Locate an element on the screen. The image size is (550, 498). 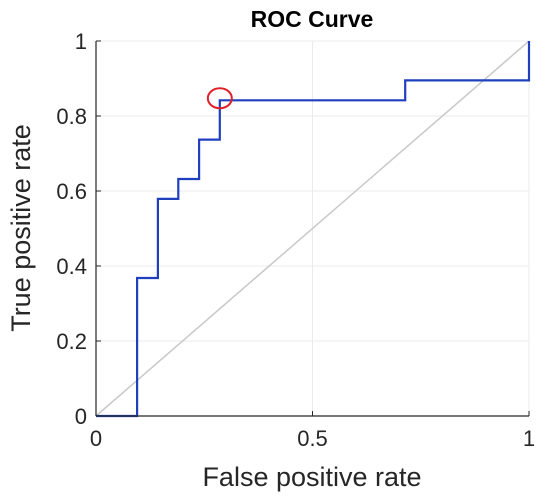
y-tick-label-1: 0.2 is located at coordinates (71, 341).